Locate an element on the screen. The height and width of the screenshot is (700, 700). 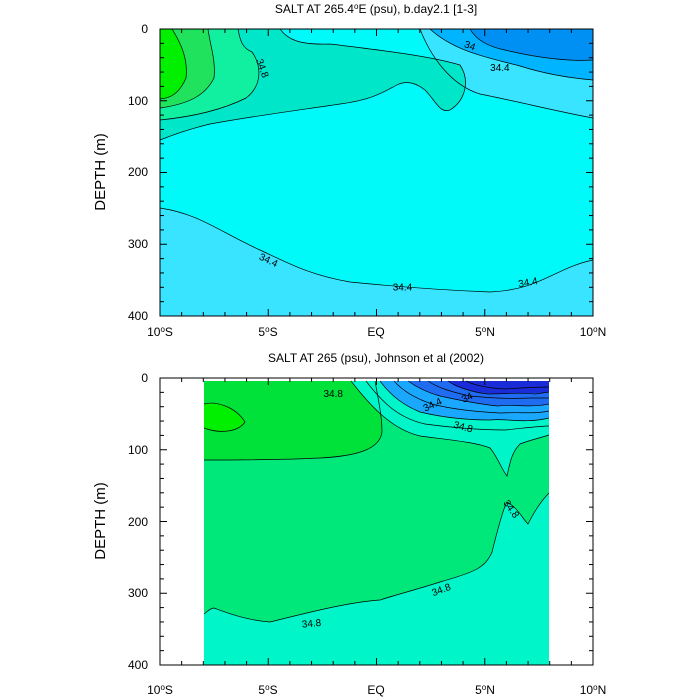
panel-1-y-axis: 0 100 200 300 400 DEPTH (m) is located at coordinates (120, 172).